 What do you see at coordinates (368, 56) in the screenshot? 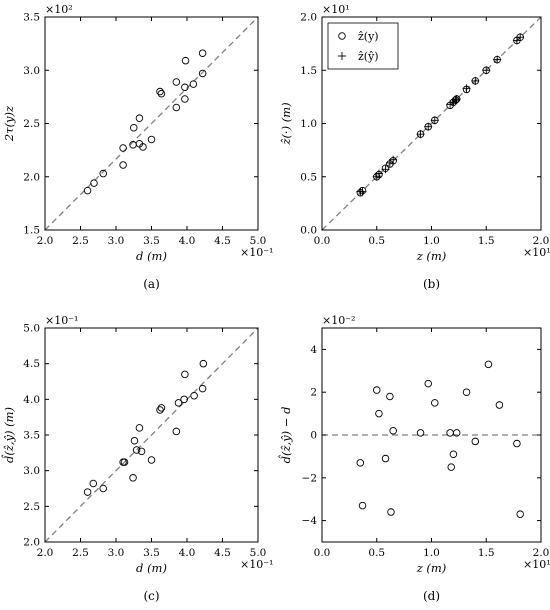
I see `legend-entry-label: ẑ(ŷ)` at bounding box center [368, 56].